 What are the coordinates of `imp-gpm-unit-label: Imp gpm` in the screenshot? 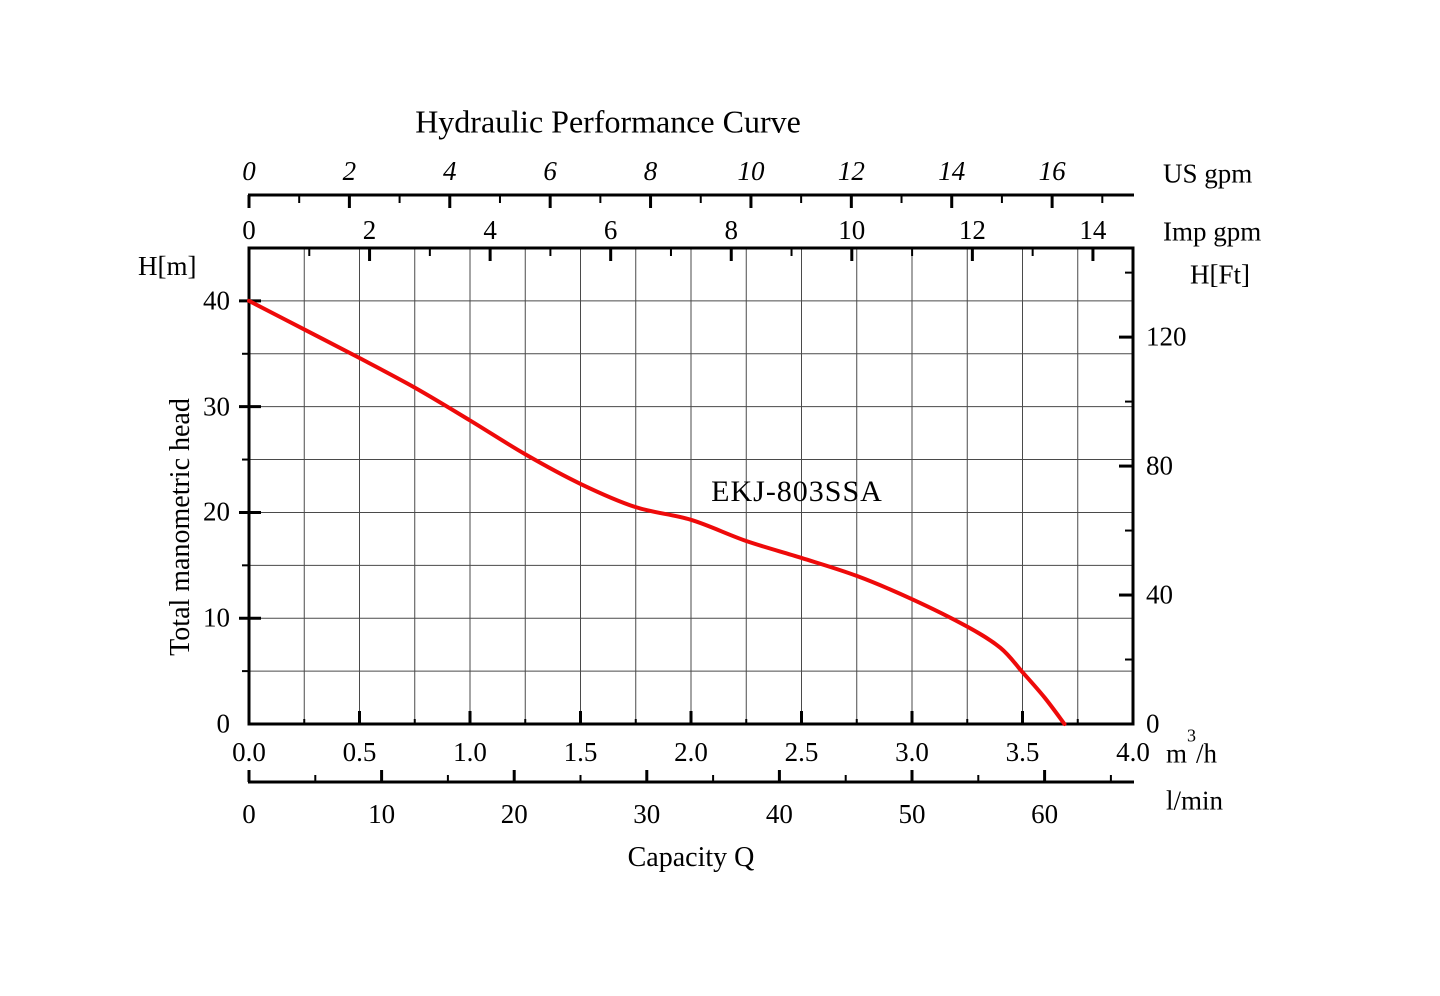 It's located at (1212, 231).